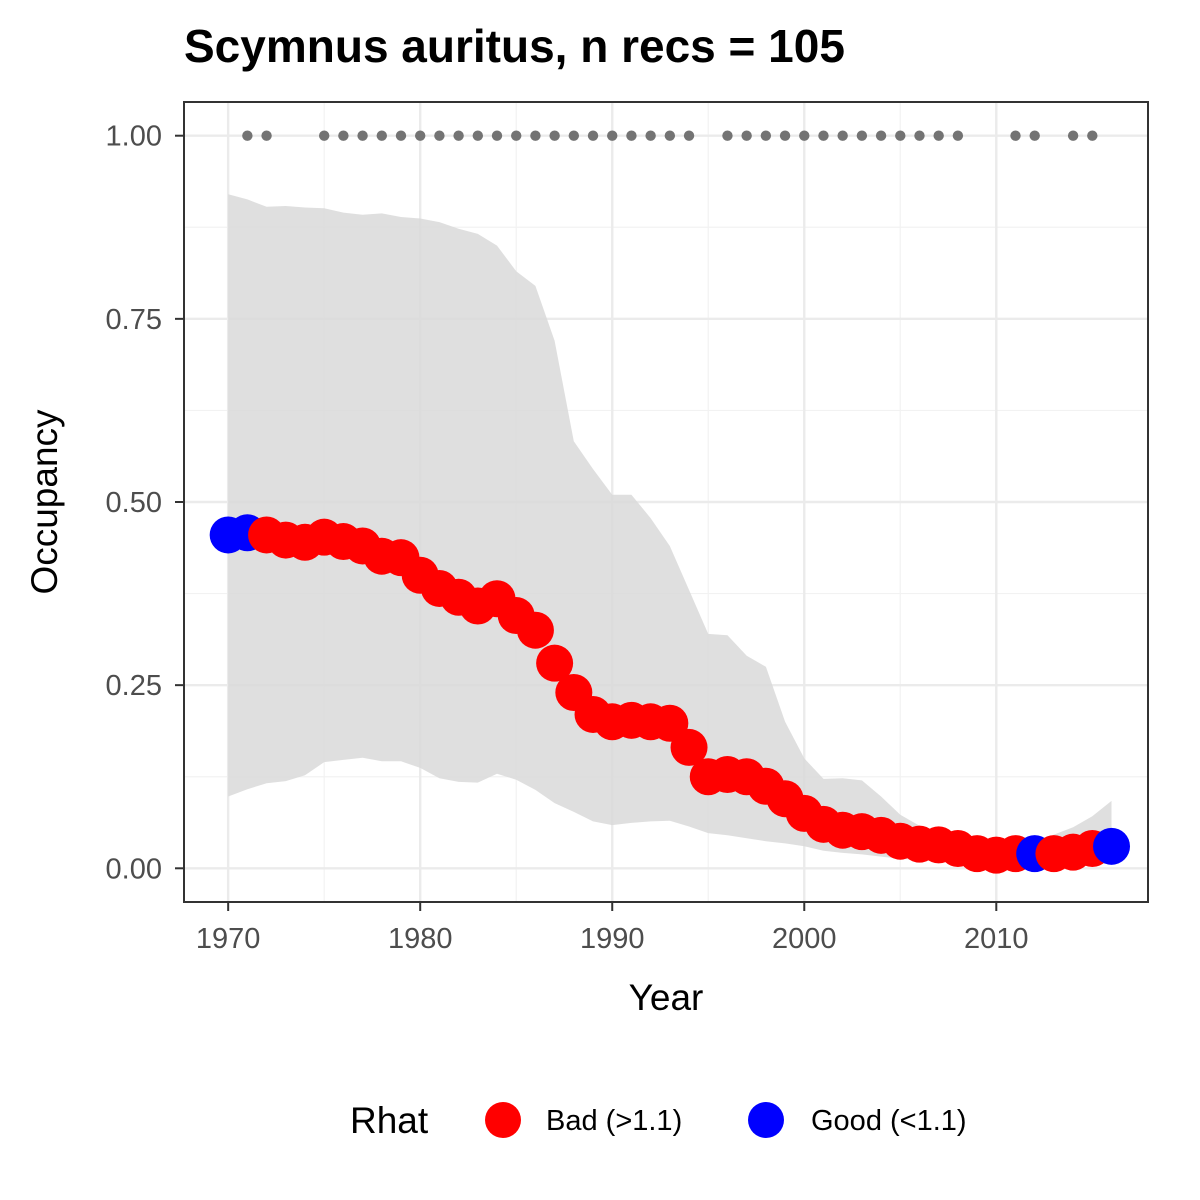 The height and width of the screenshot is (1200, 1200). What do you see at coordinates (420, 939) in the screenshot?
I see `x-tick-label: 1980` at bounding box center [420, 939].